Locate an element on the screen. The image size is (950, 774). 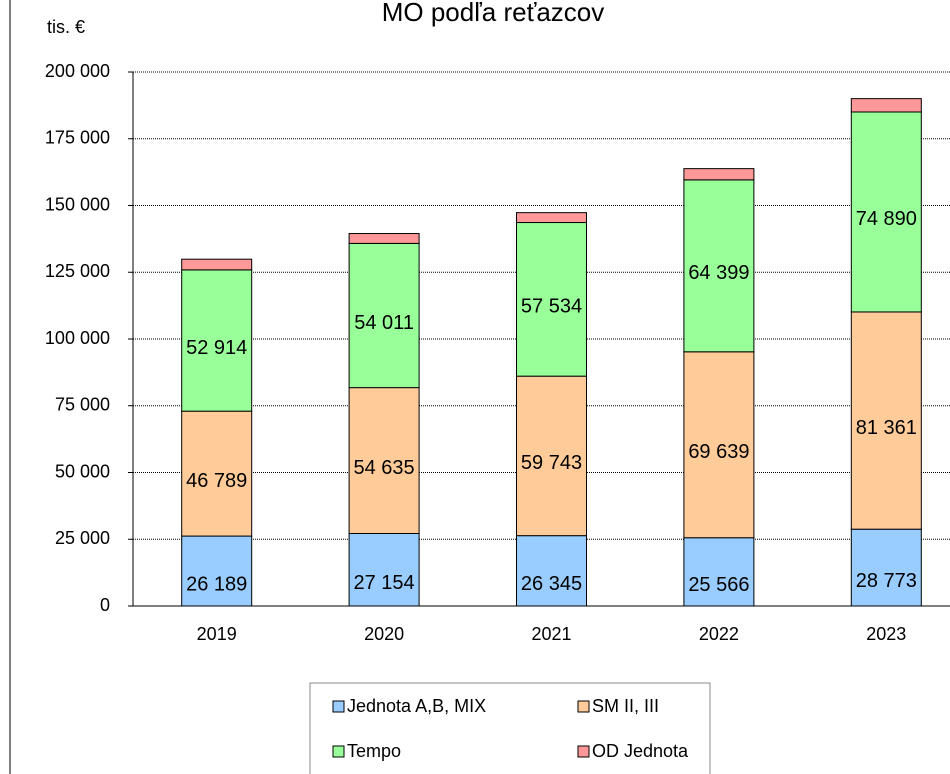
legend-label: Jednota A,B, MIX is located at coordinates (416, 706).